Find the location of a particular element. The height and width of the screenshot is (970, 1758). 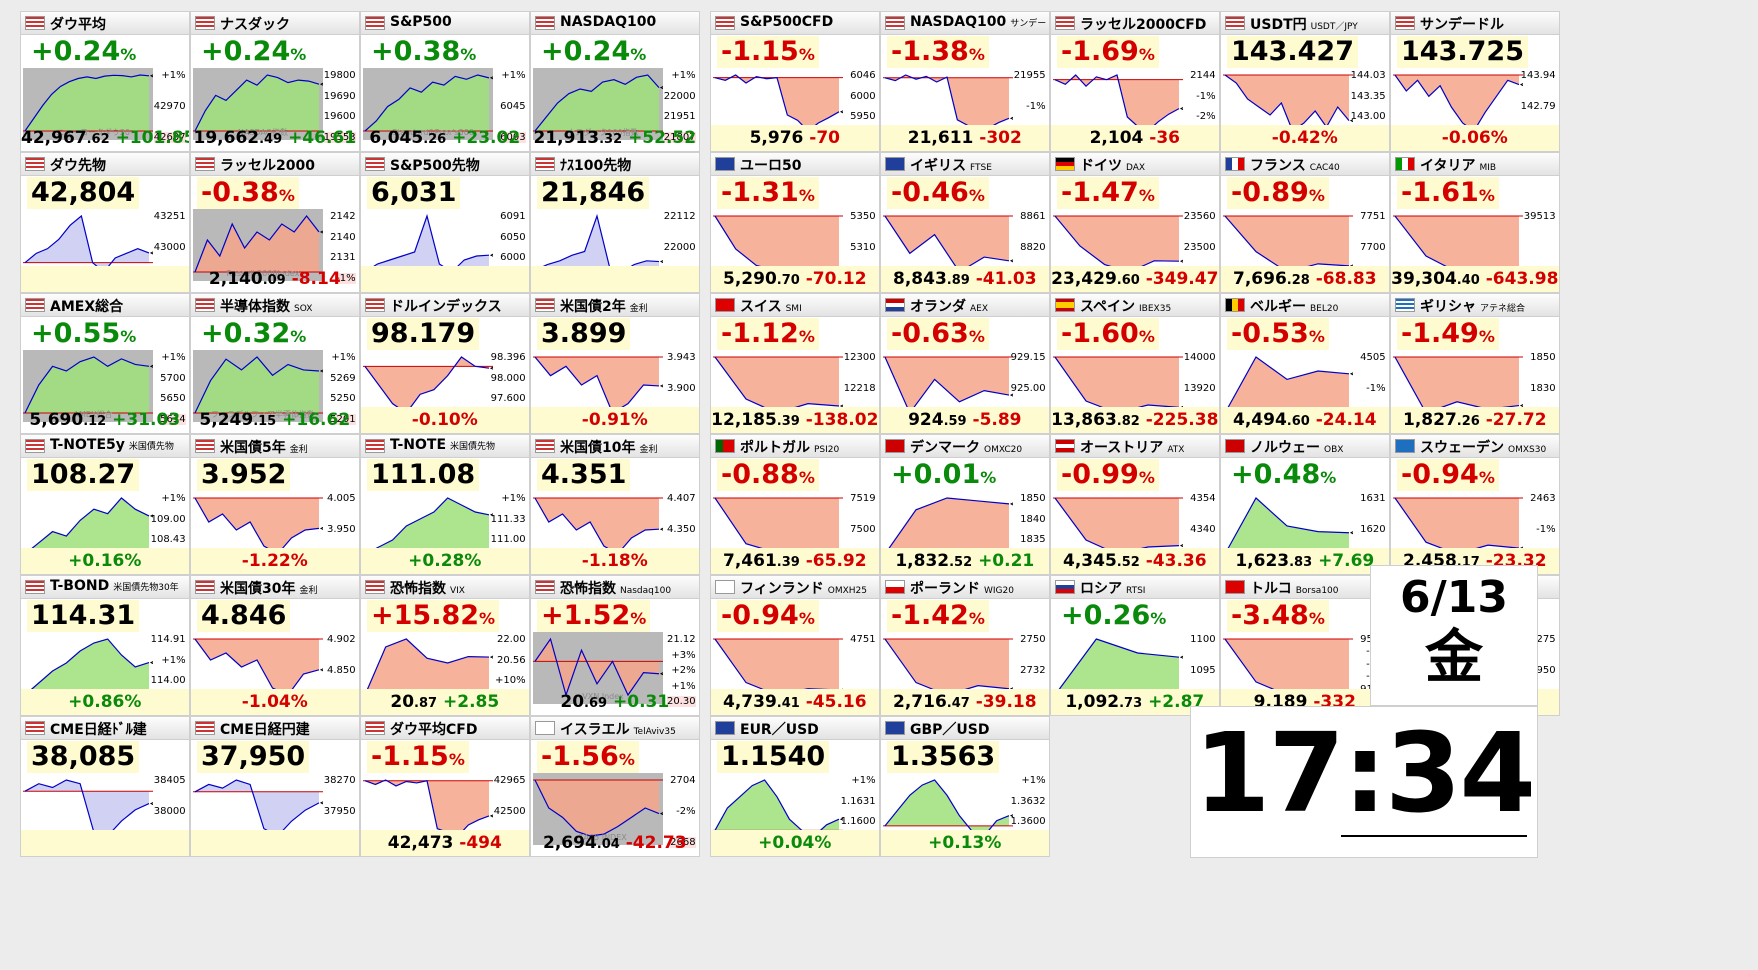

axis-label: -1% is located at coordinates (1206, 96).